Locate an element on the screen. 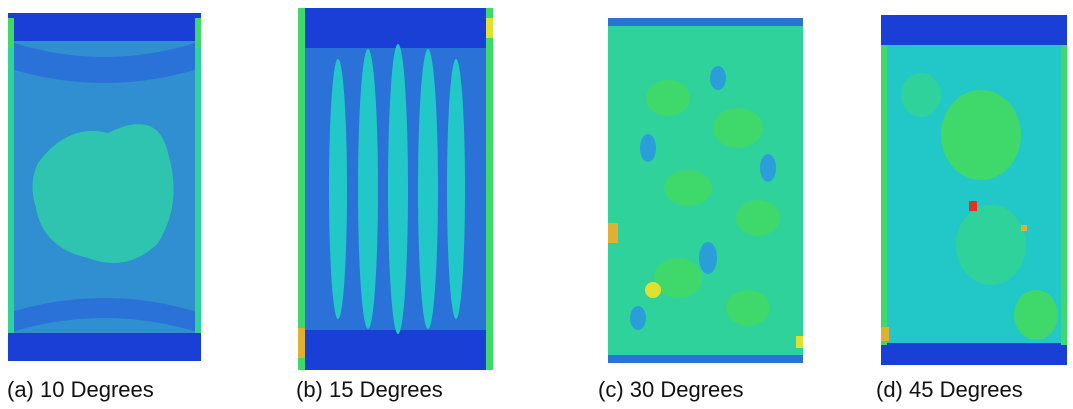 The height and width of the screenshot is (409, 1073). panel-b-caption: (b) 15 Degrees is located at coordinates (369, 389).